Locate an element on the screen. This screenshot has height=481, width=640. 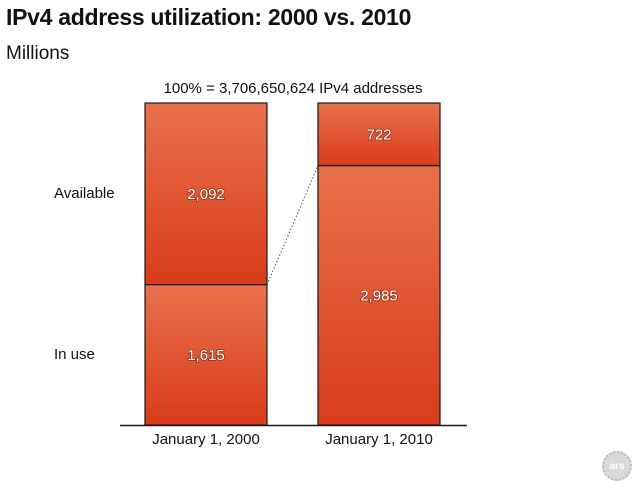
category-label-2: January 1, 2010 is located at coordinates (379, 439).